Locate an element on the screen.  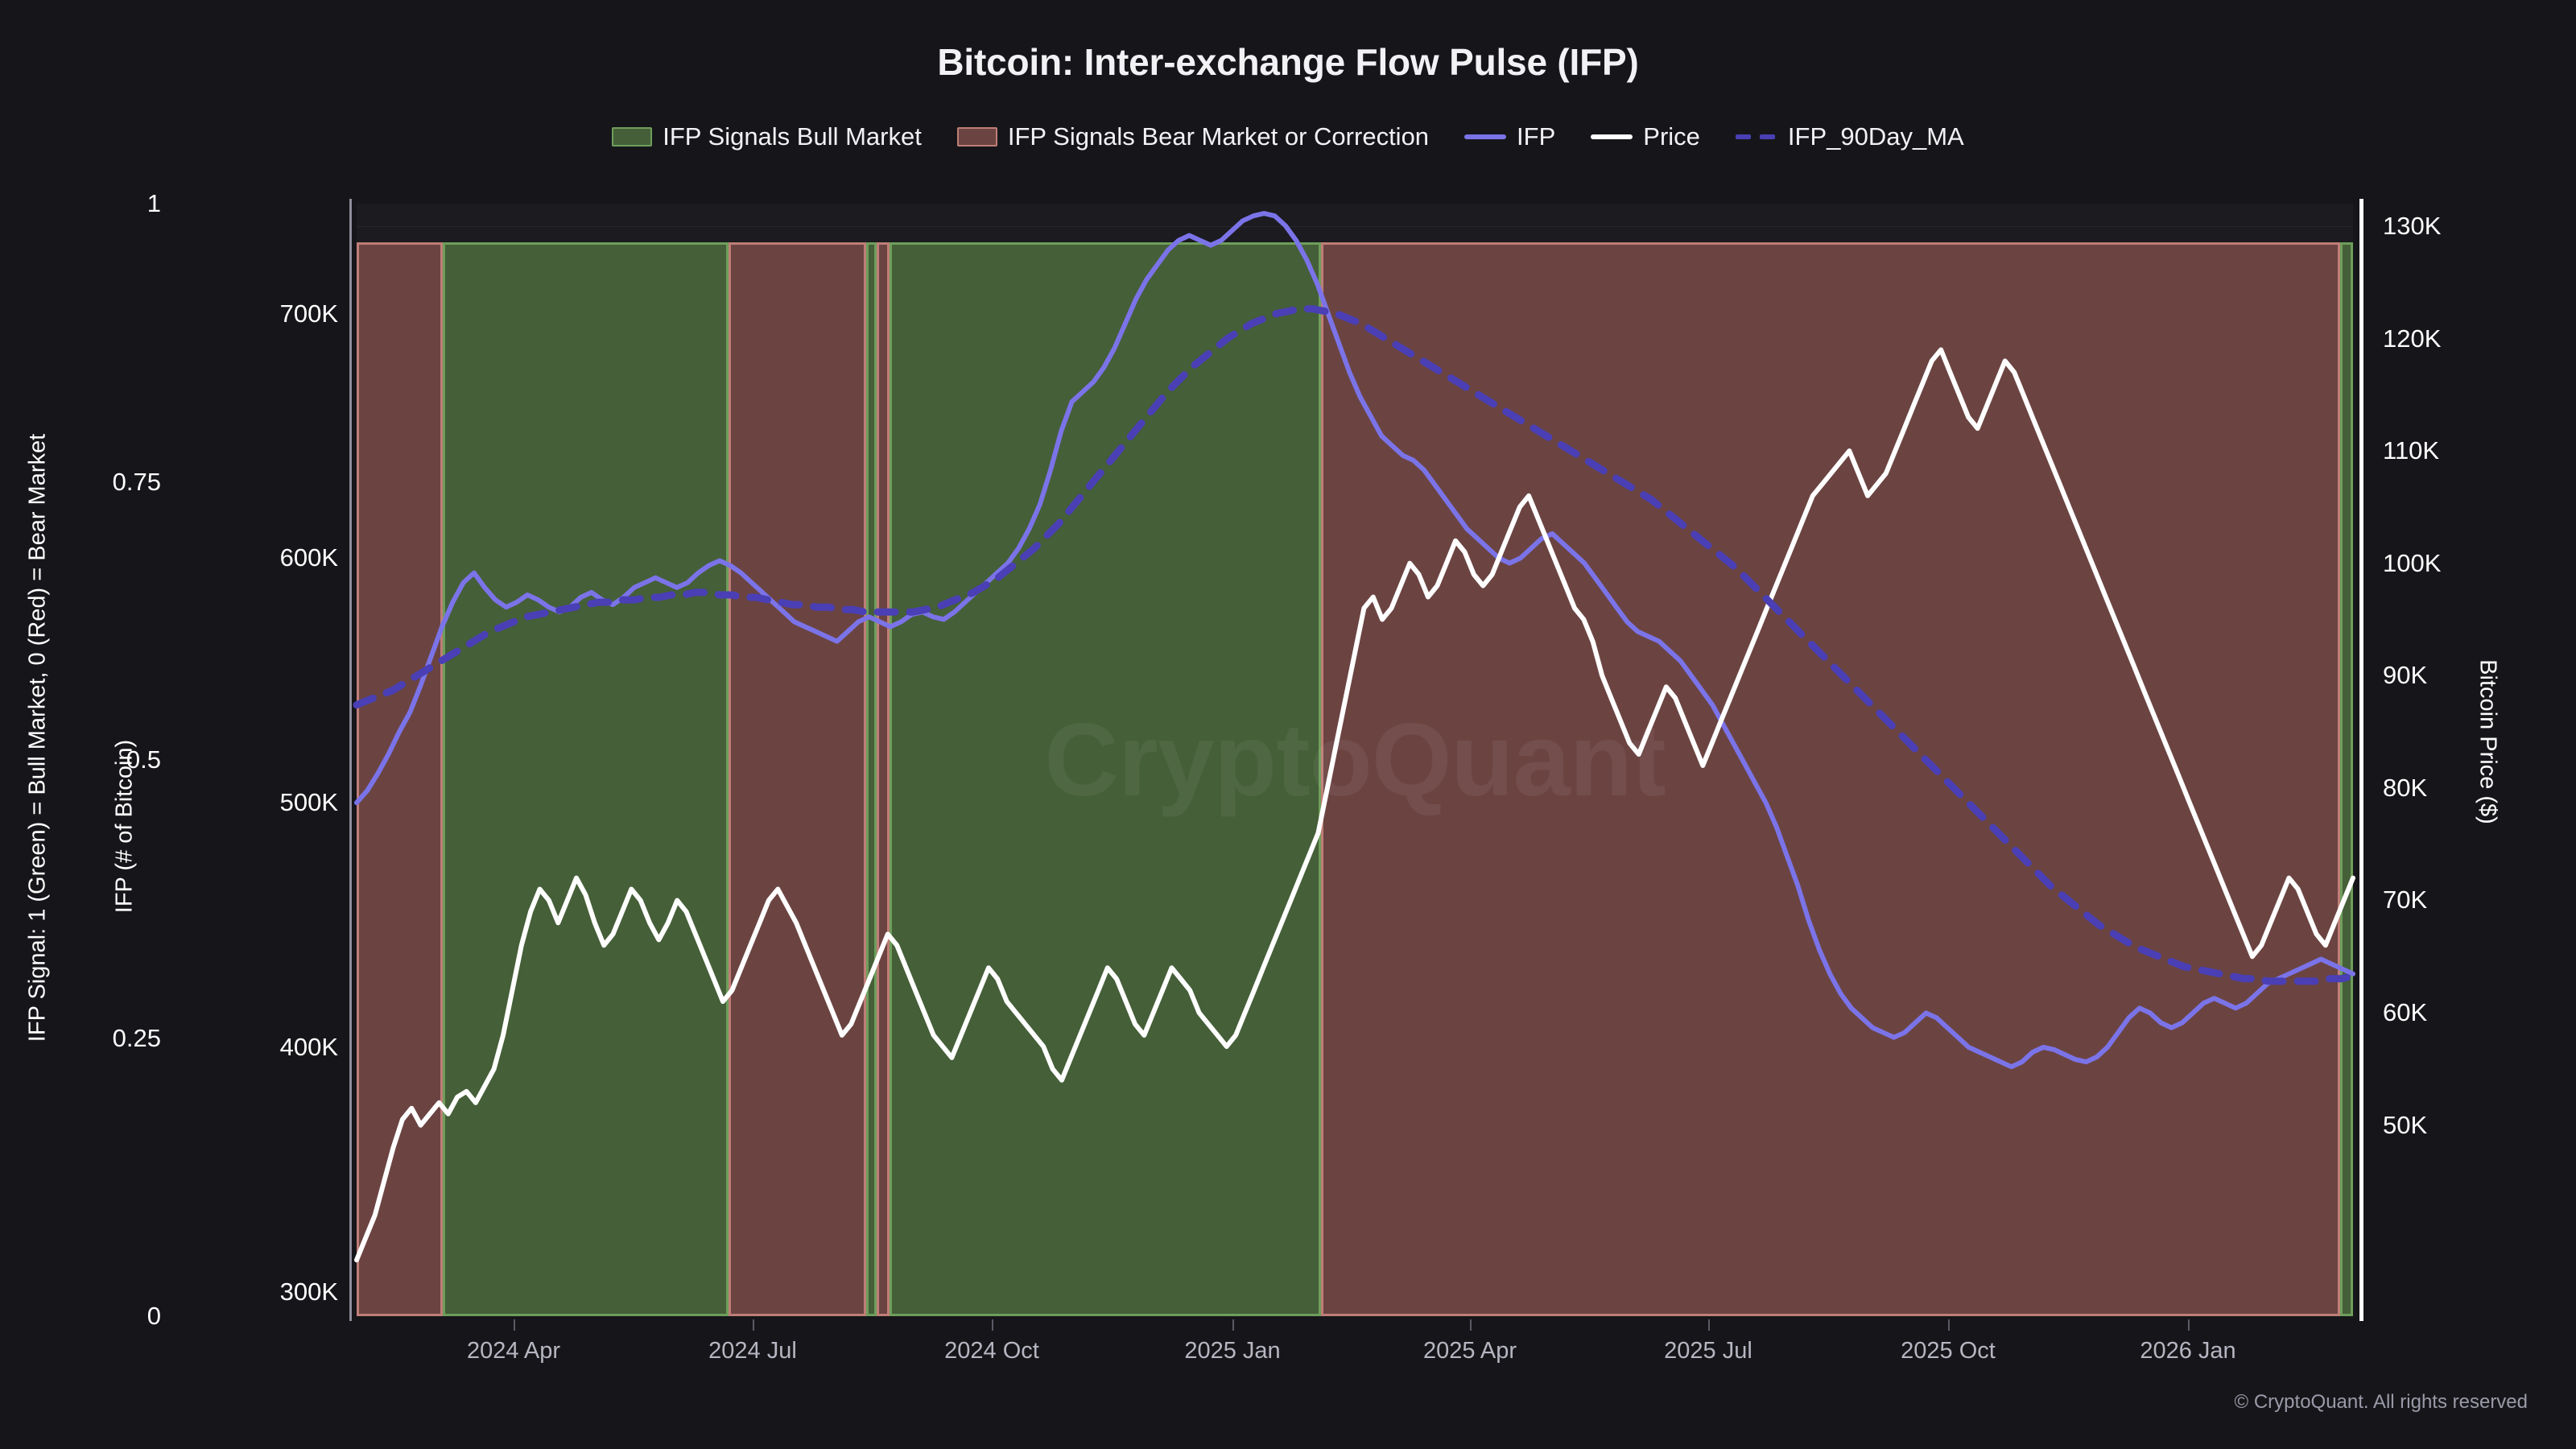
gridline is located at coordinates (1355, 226).